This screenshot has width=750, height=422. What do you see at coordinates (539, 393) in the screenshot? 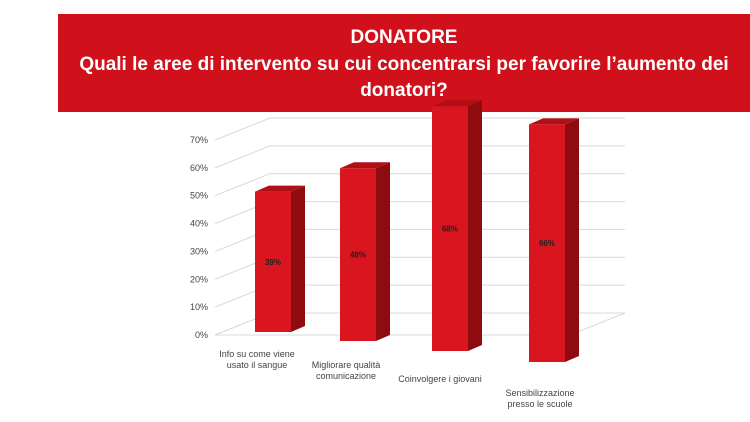
I see `category-label: Sensibilizzazione` at bounding box center [539, 393].